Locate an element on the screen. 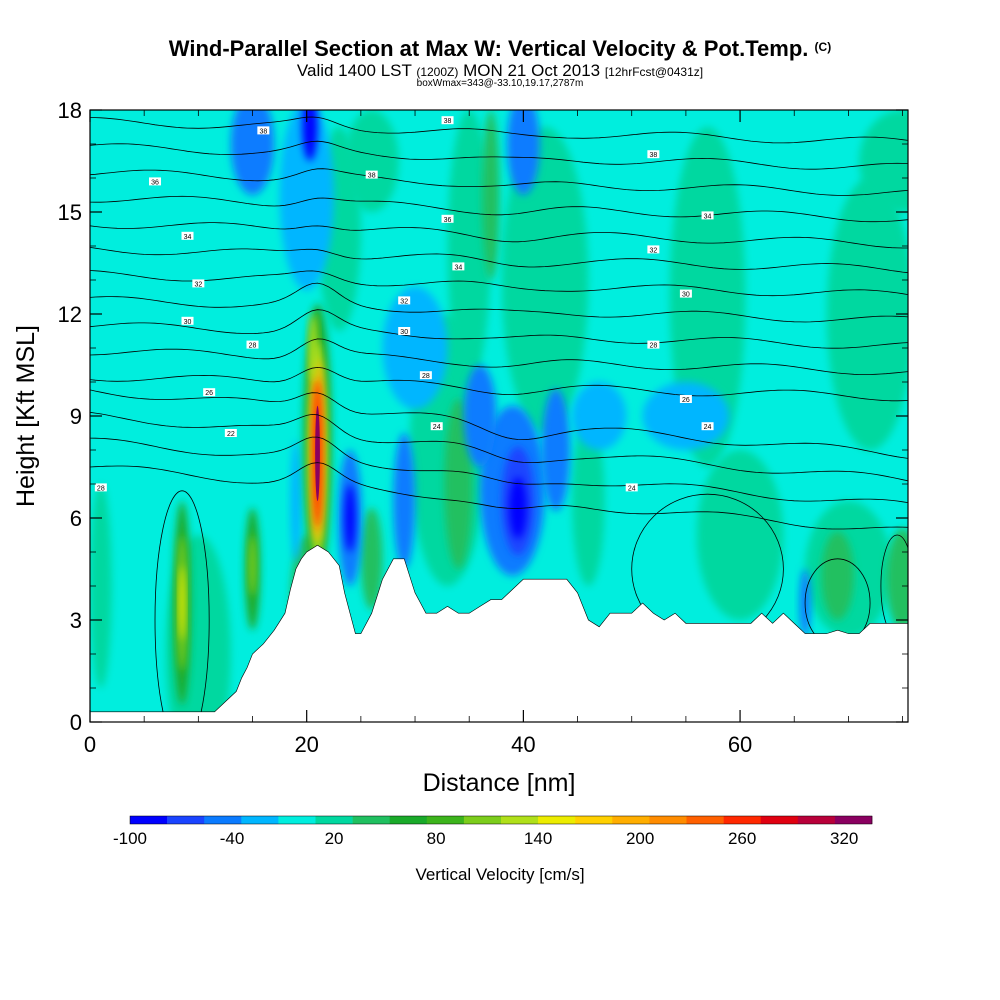 The image size is (1000, 1000). colorbar-tick-label: 80 is located at coordinates (436, 838).